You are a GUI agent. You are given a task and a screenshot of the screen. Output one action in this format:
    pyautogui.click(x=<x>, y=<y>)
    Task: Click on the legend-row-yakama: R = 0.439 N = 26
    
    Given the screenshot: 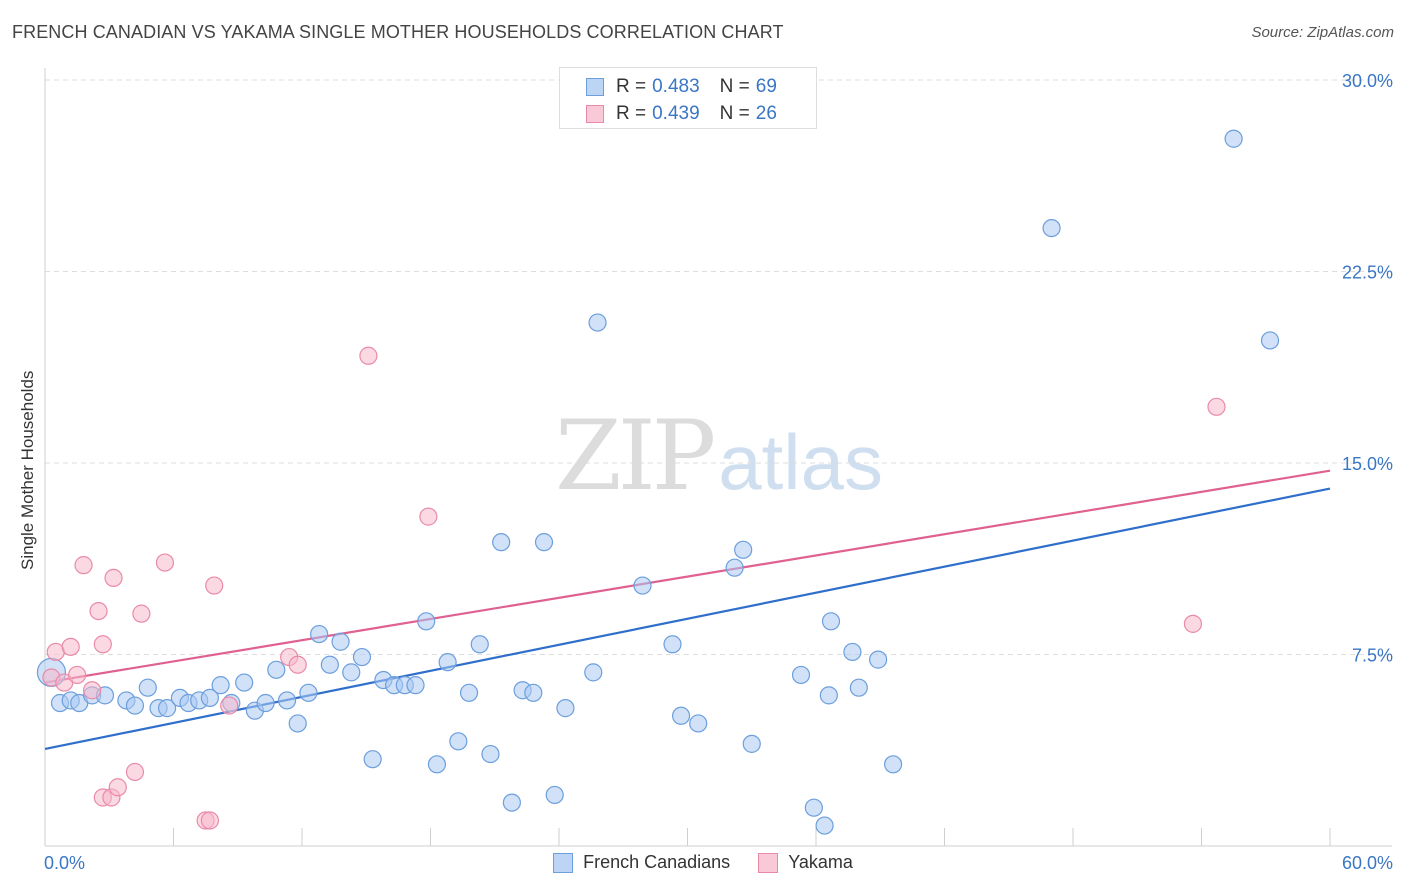 What is the action you would take?
    pyautogui.click(x=681, y=114)
    